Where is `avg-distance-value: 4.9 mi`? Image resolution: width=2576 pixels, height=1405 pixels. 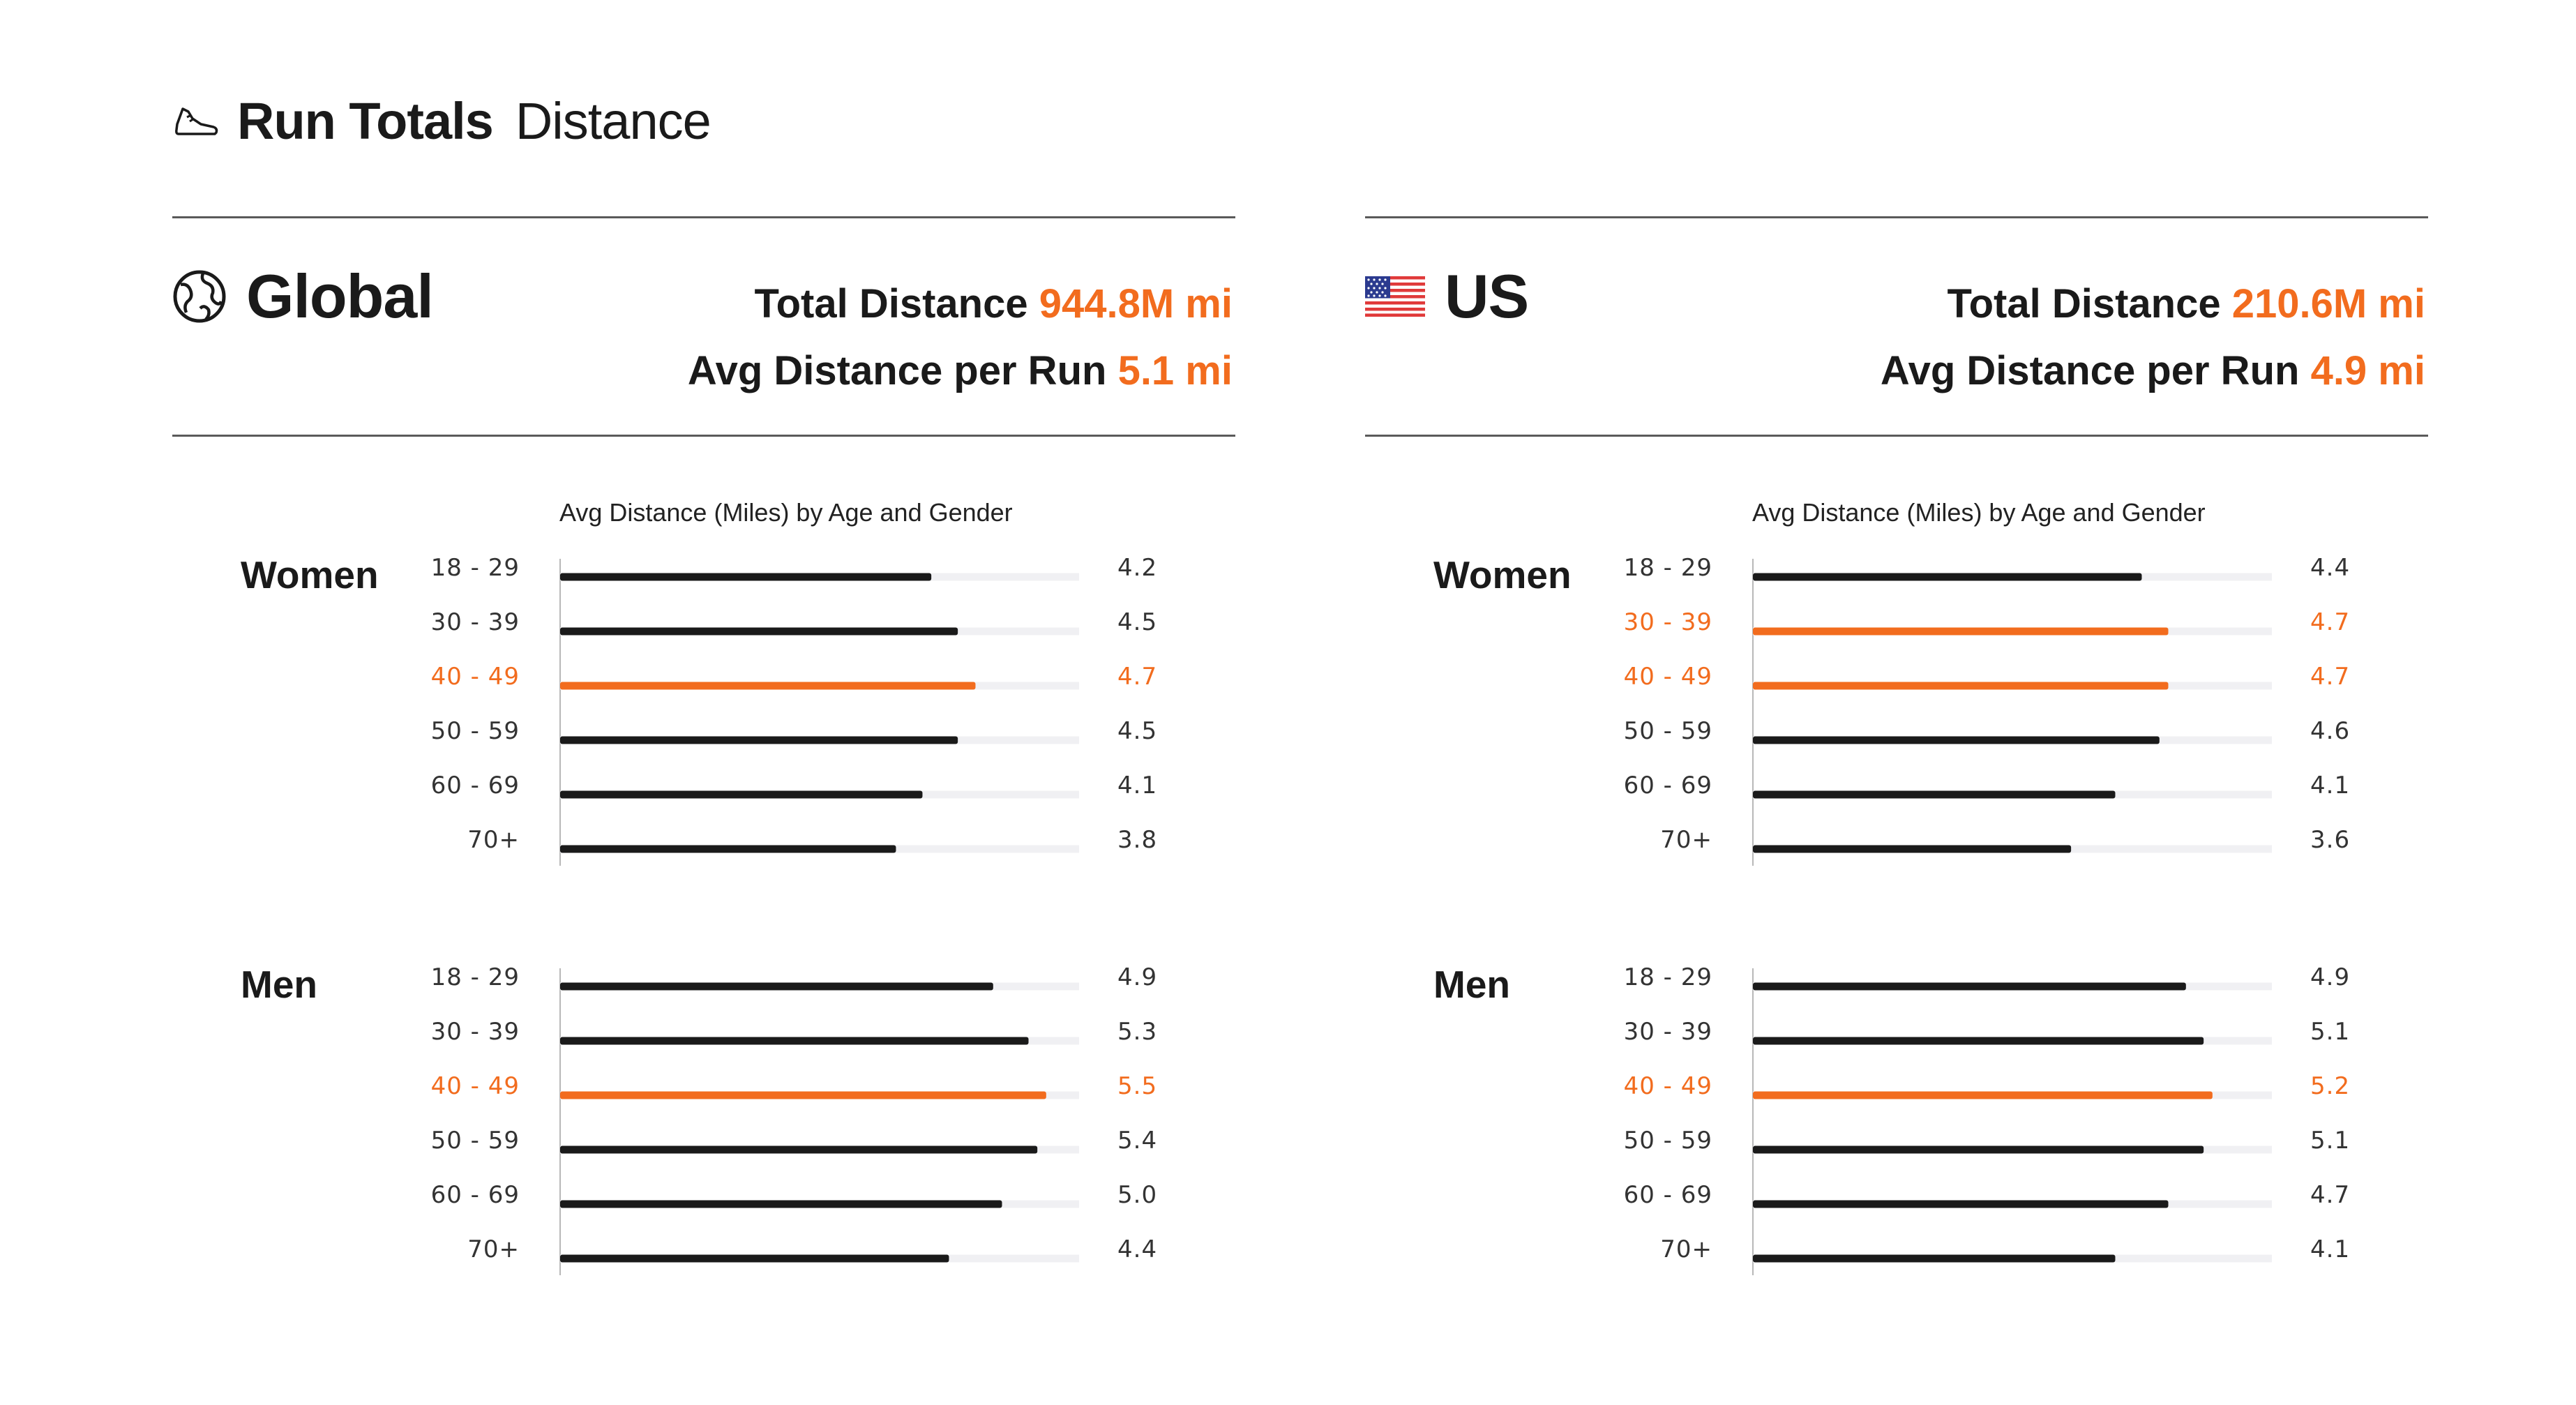
avg-distance-value: 4.9 mi is located at coordinates (2367, 370).